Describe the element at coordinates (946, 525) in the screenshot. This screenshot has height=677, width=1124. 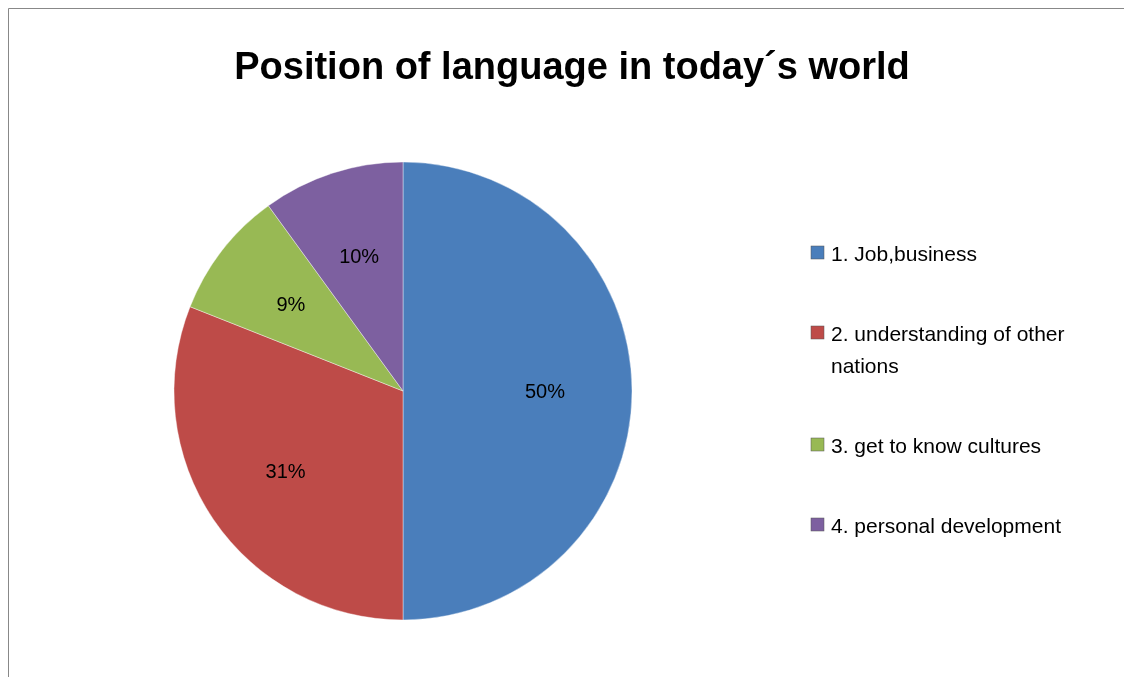
I see `legend-label: 4. personal development` at that location.